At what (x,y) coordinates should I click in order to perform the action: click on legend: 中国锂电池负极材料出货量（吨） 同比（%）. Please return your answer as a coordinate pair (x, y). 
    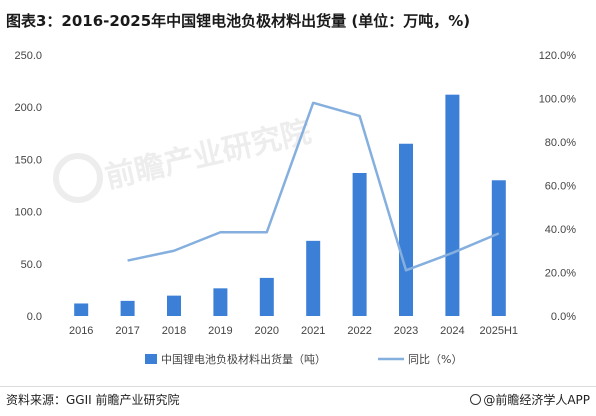
    Looking at the image, I should click on (303, 359).